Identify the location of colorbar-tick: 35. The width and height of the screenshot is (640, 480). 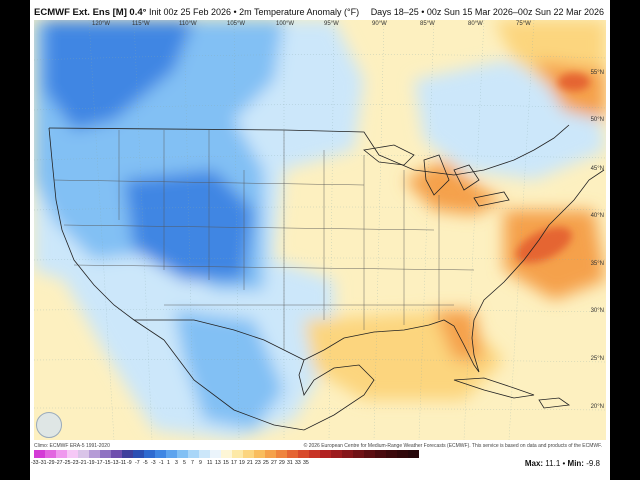
(306, 463).